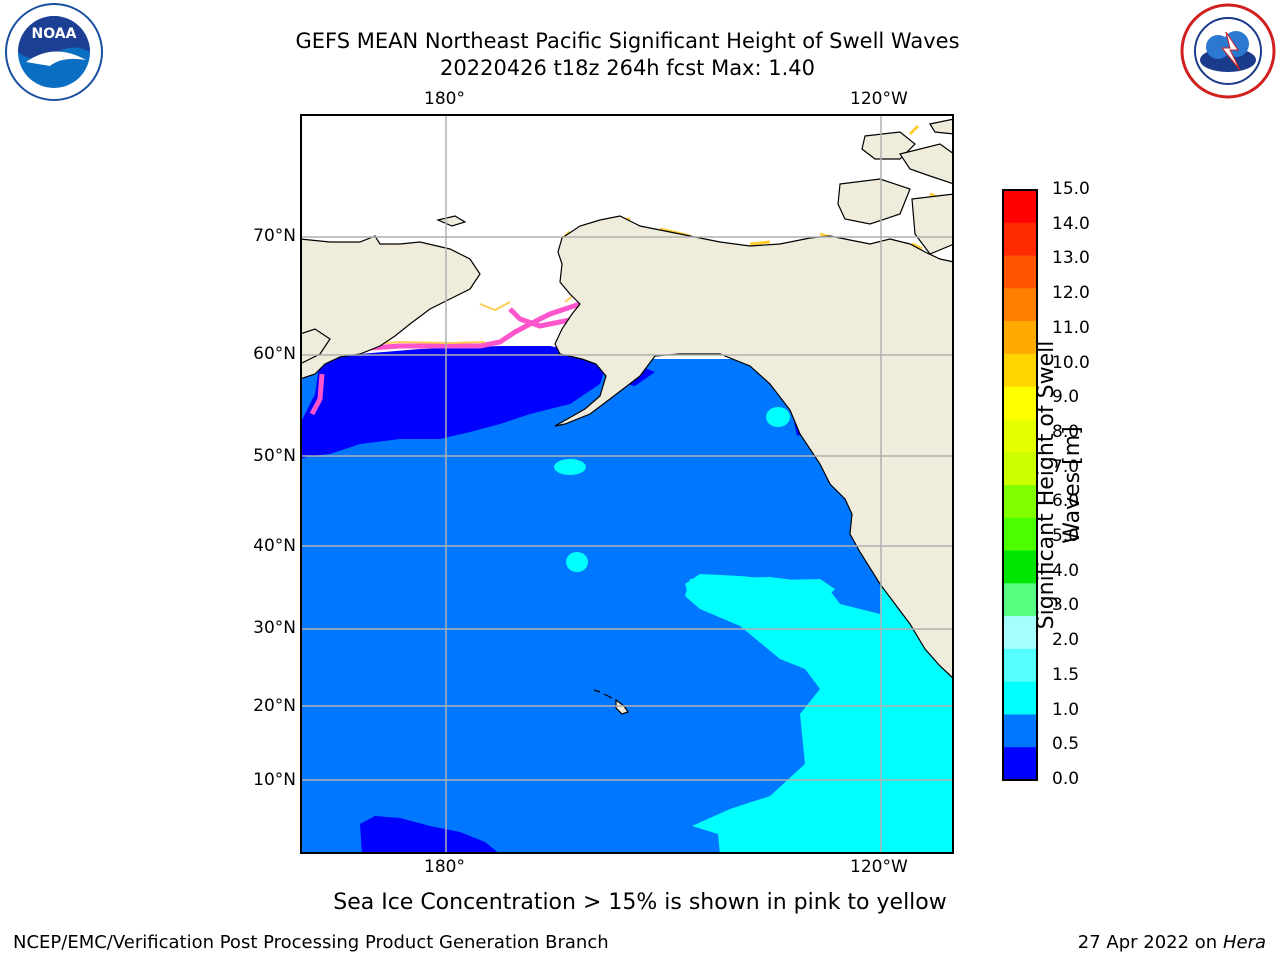 This screenshot has height=960, width=1280. What do you see at coordinates (1072, 485) in the screenshot?
I see `colorbar-title-line2: Waves [m]` at bounding box center [1072, 485].